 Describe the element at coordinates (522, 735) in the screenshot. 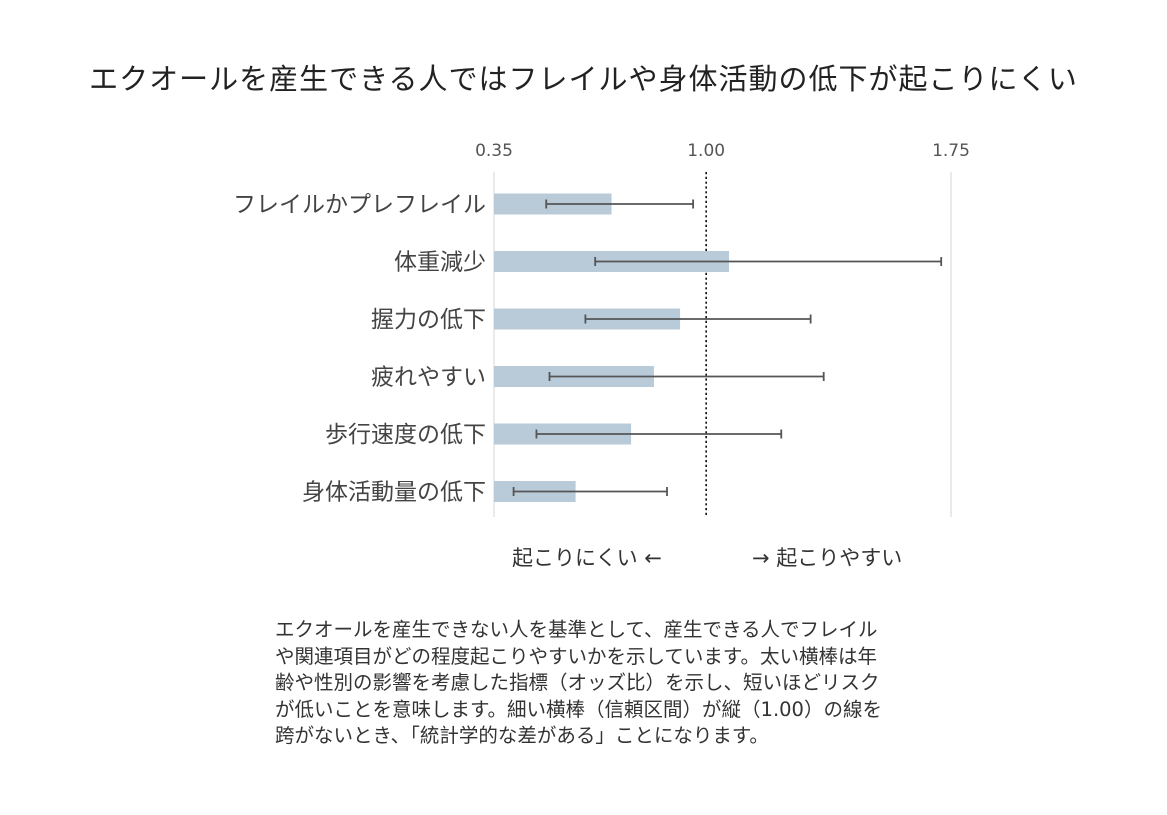

I see `note-line: 跨がないとき、「統計学的な差がある」ことになります。` at that location.